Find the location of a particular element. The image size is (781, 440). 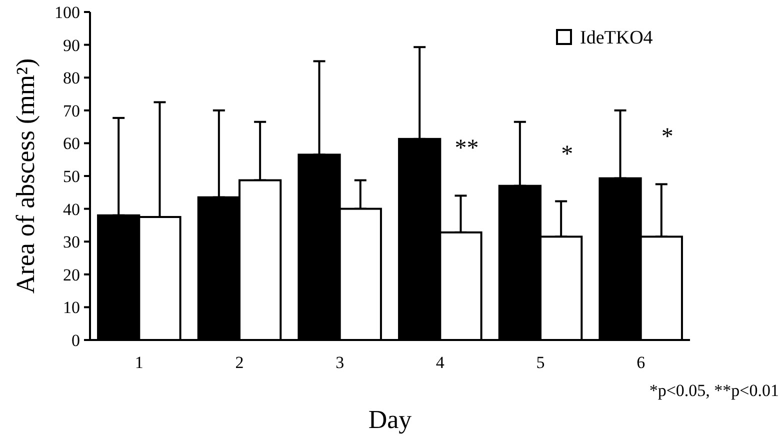

y-tick-label: 50 is located at coordinates (71, 176).